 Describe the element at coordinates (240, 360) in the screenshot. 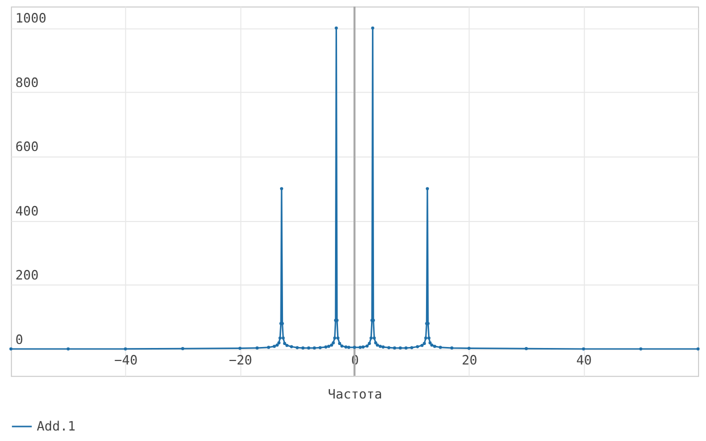

I see `x-tick-label: −20` at that location.